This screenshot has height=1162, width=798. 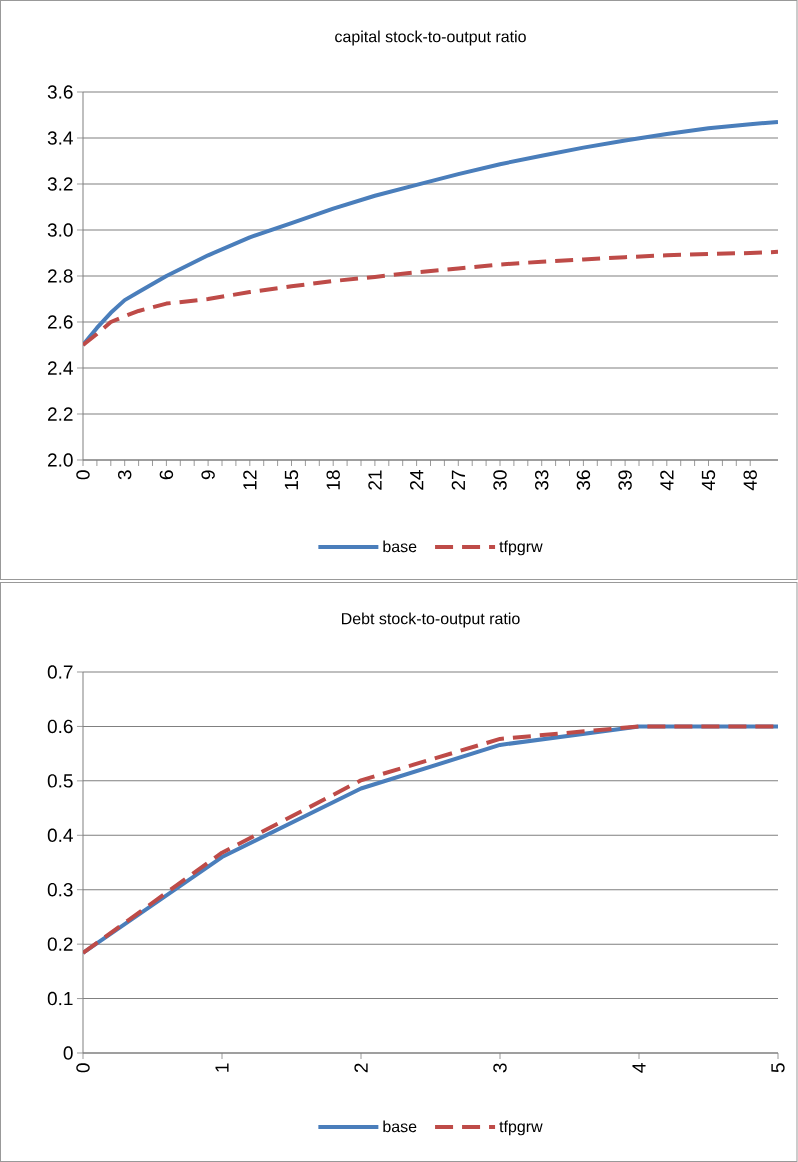 What do you see at coordinates (222, 1067) in the screenshot?
I see `x-tick-label: 1` at bounding box center [222, 1067].